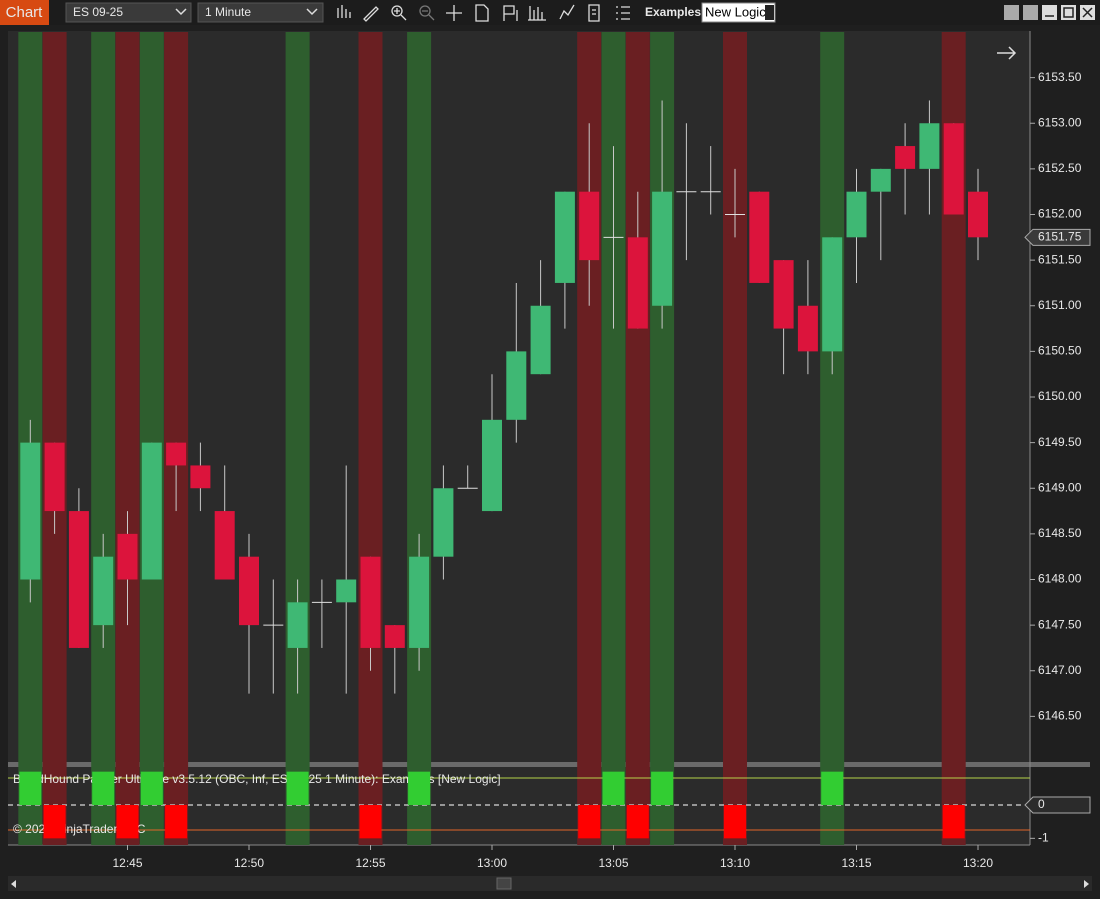 This screenshot has width=1100, height=899. I want to click on interval-label: 1 Minute, so click(228, 12).